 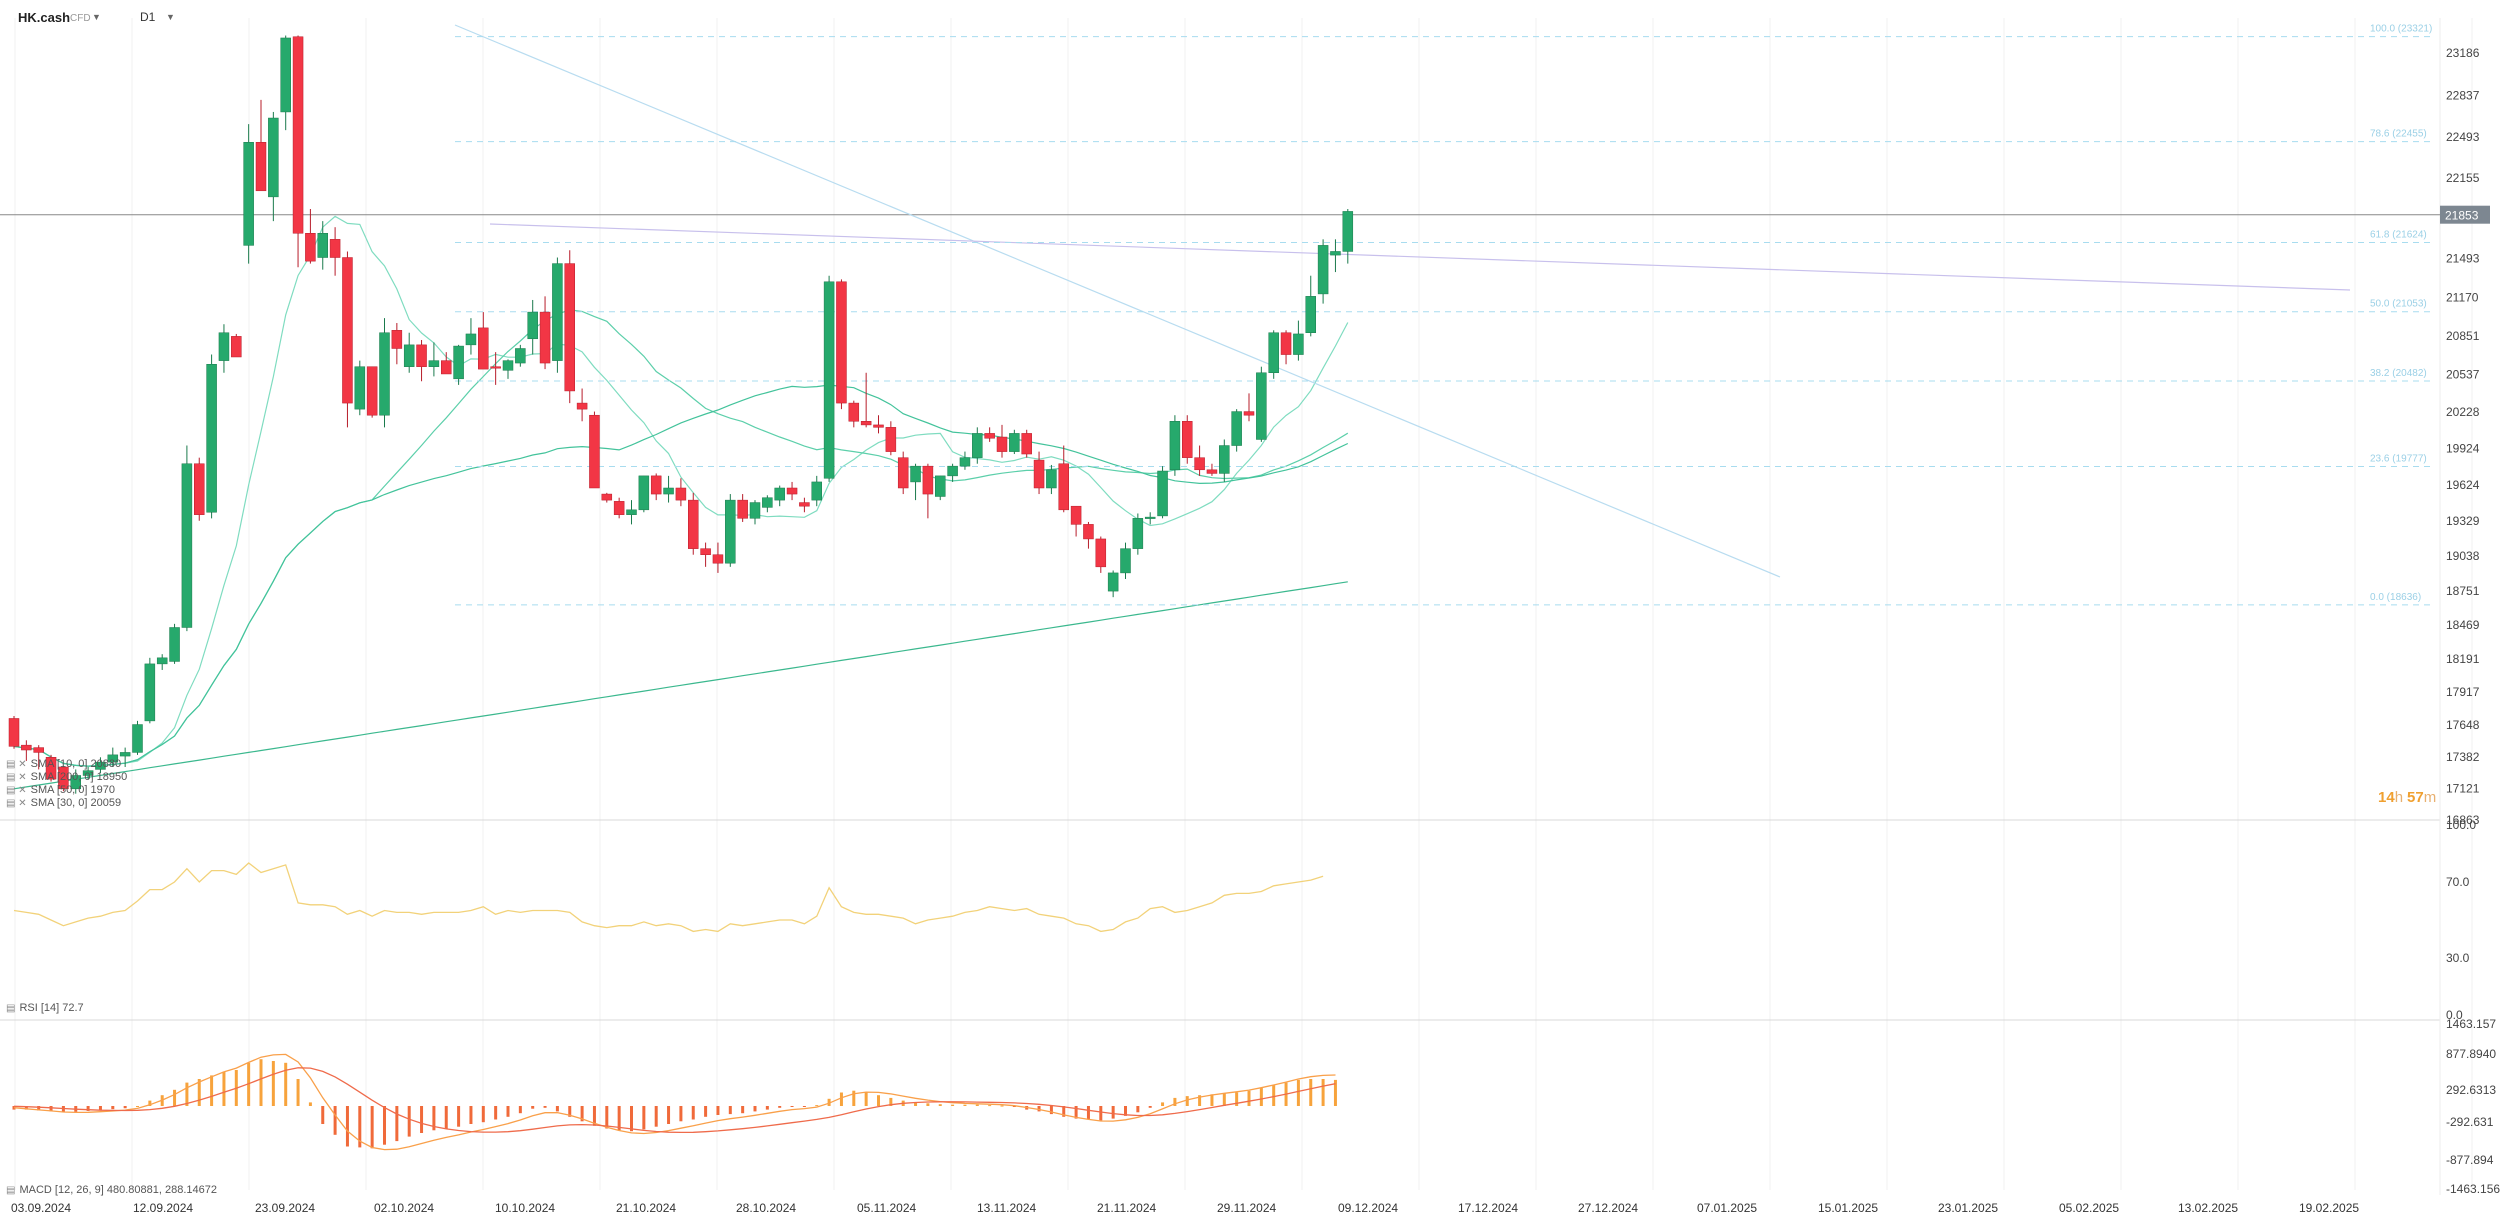 What do you see at coordinates (64, 803) in the screenshot?
I see `sma-legend-4: ▤ ✕ SMA [30, 0] 20059` at bounding box center [64, 803].